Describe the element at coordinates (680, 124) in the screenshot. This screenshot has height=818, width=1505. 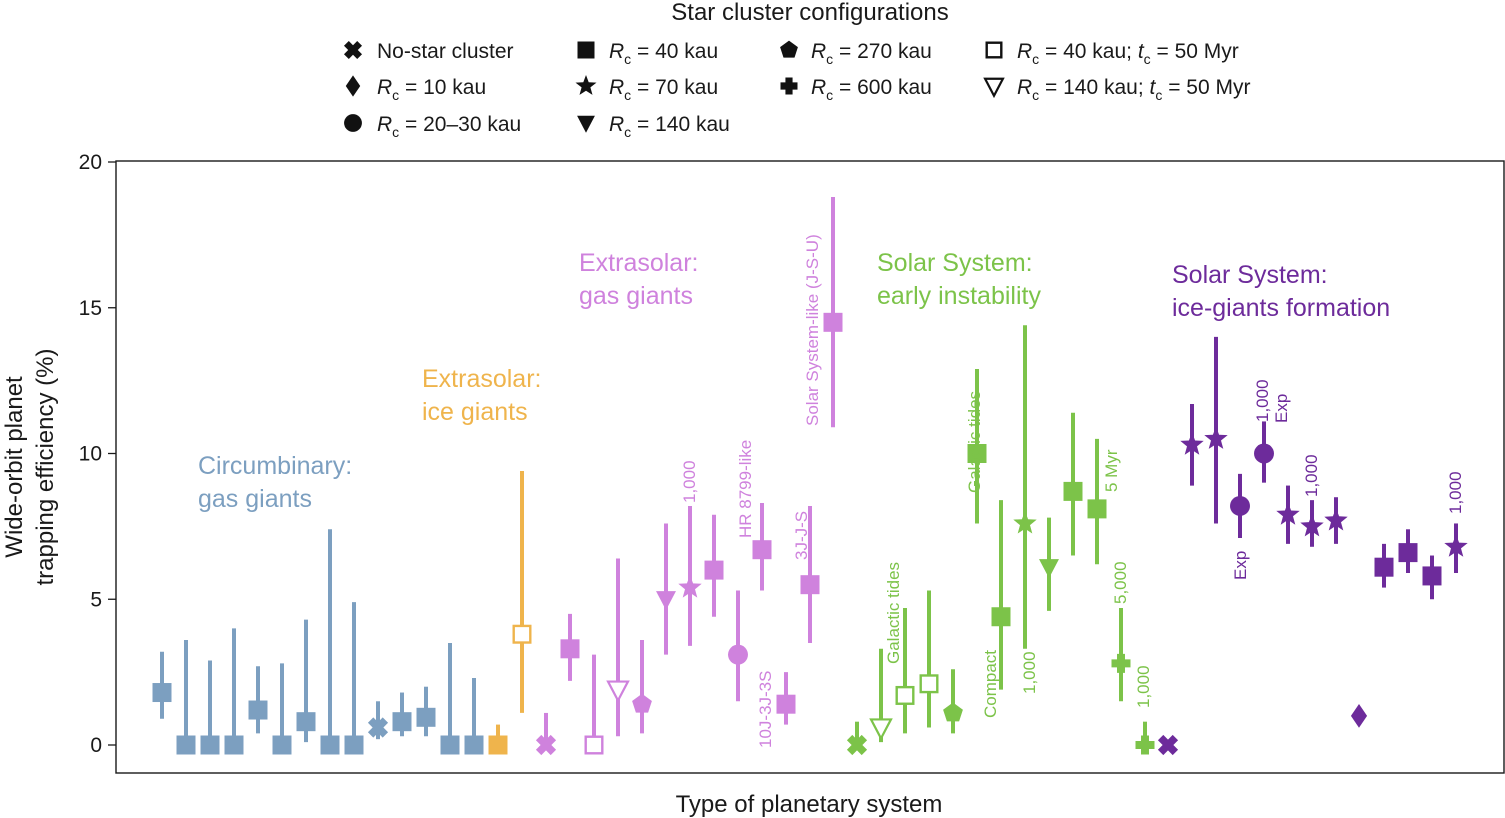
I see `legend-text-part: = 140 kau` at that location.